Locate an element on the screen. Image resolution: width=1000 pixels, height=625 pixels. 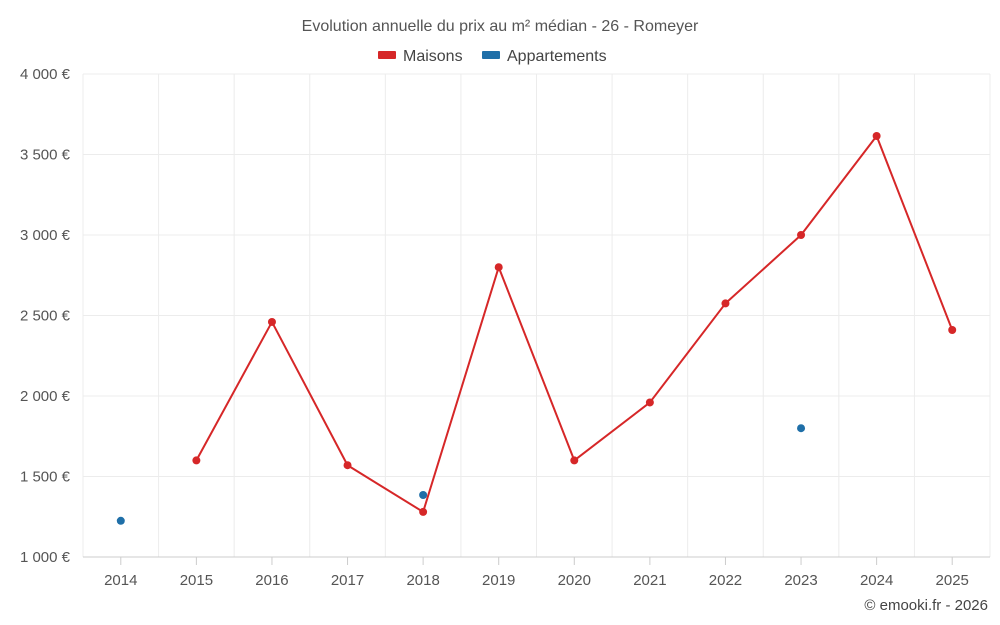
y-tick-label: 1 000 € is located at coordinates (45, 557).